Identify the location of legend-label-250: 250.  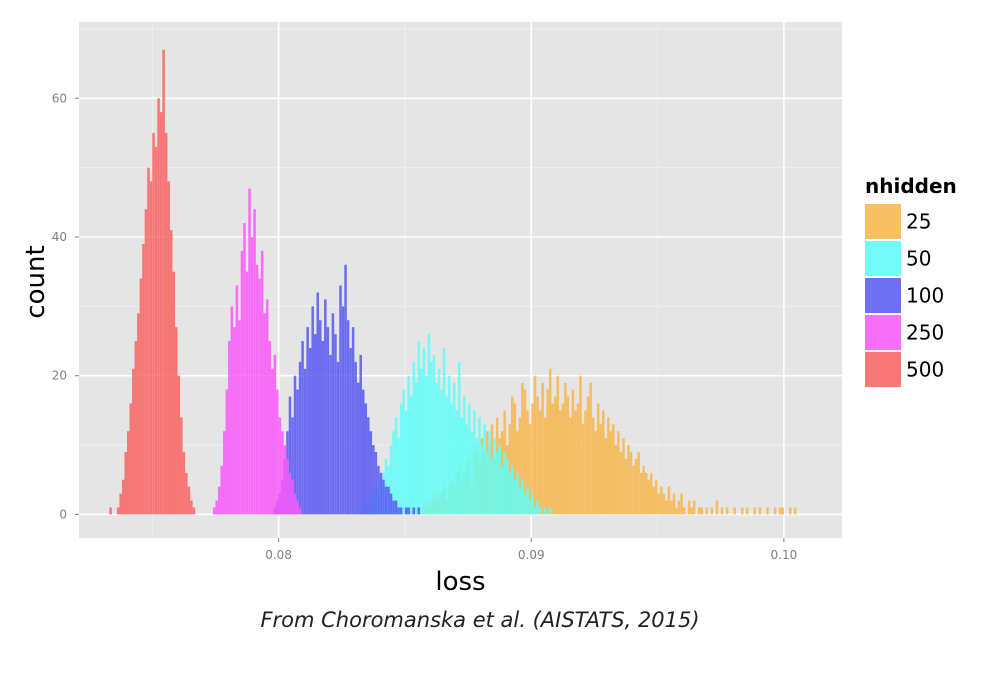
(925, 333).